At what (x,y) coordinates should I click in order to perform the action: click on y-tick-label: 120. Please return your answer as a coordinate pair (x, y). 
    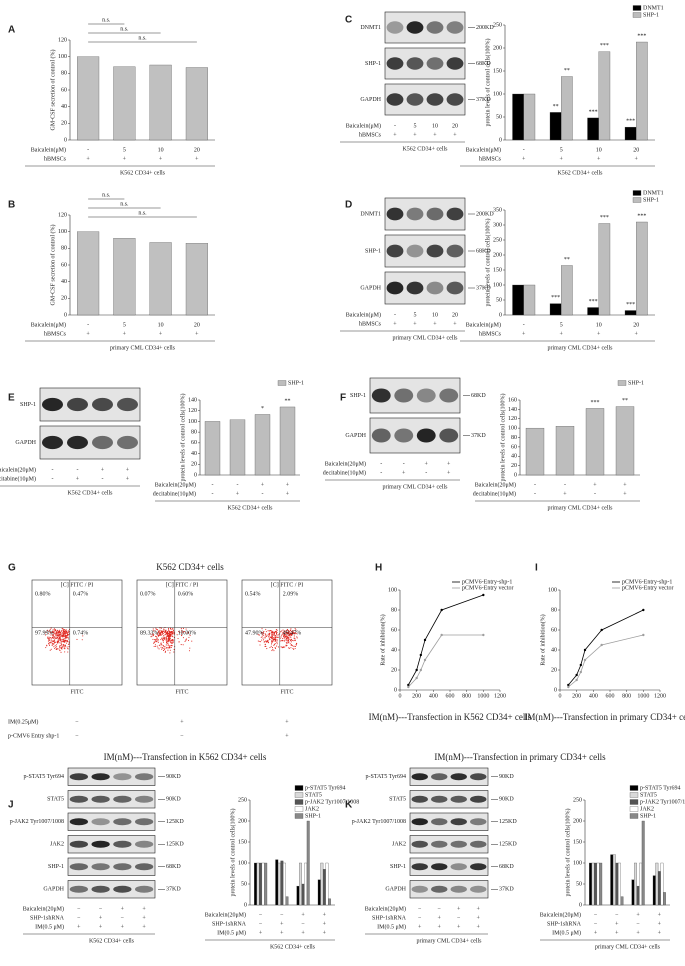
    Looking at the image, I should click on (62, 215).